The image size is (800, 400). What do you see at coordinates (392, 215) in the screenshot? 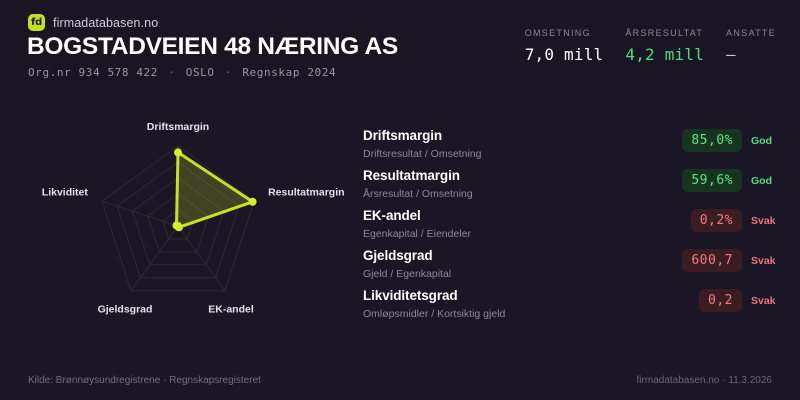
I see `metric-name: EK-andel` at bounding box center [392, 215].